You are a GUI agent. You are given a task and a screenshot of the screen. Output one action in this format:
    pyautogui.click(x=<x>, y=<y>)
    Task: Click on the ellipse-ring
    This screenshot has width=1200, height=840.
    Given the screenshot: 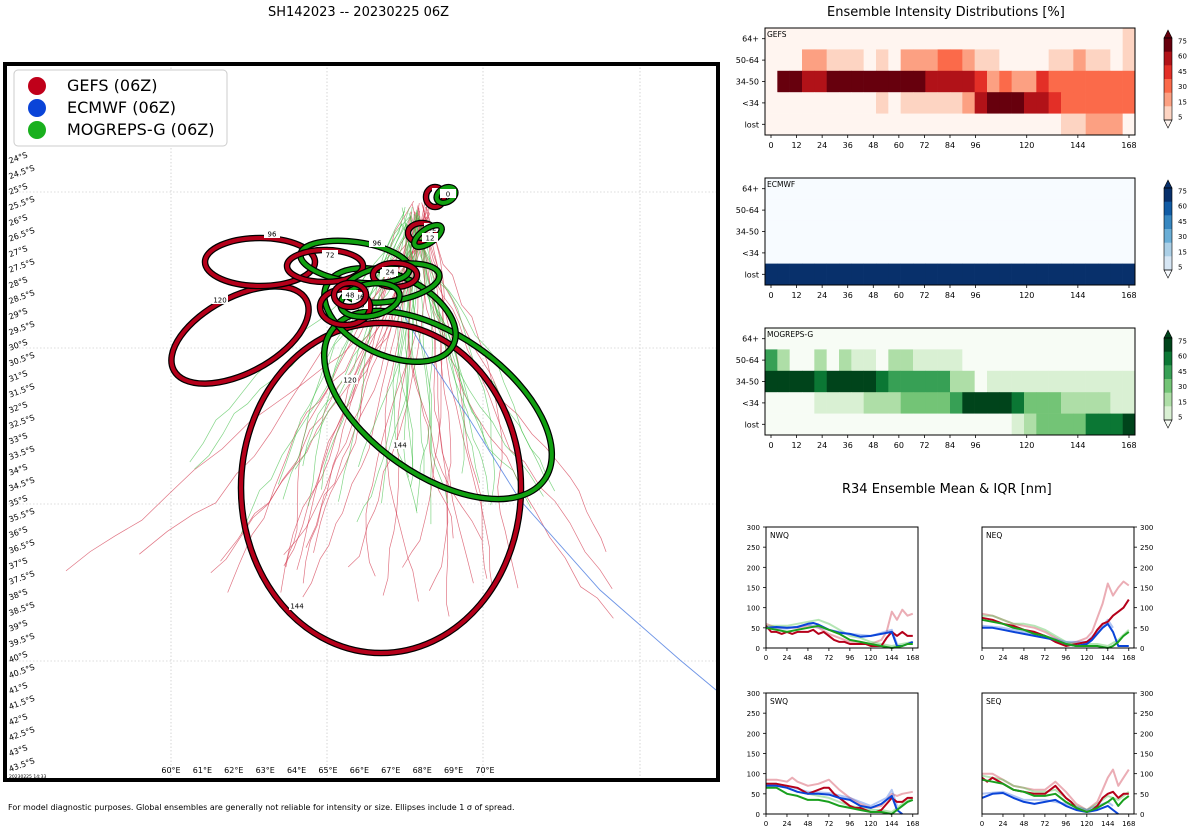 What is the action you would take?
    pyautogui.click(x=260, y=262)
    